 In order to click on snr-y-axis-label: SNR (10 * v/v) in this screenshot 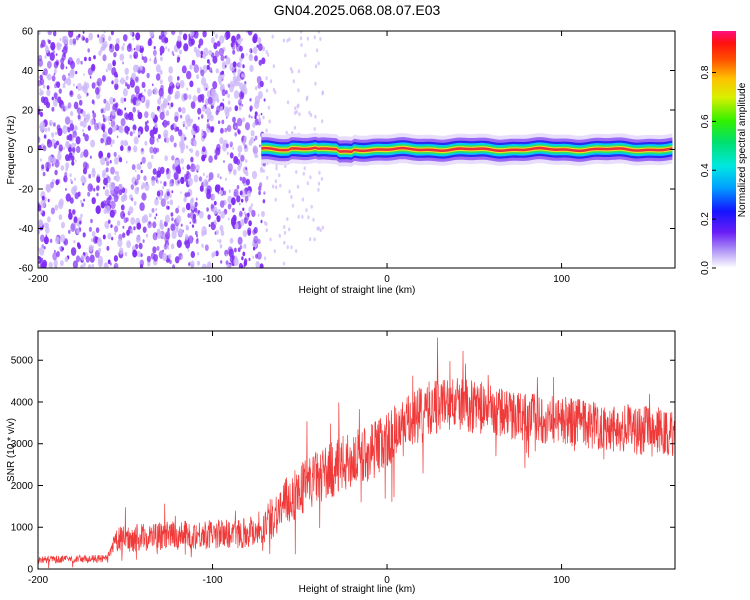, I will do `click(11, 450)`.